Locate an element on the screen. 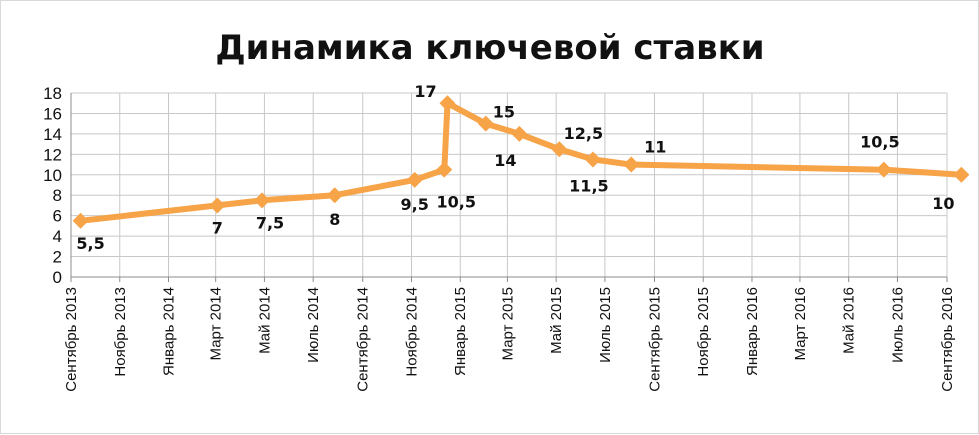  data-label: 7,5 is located at coordinates (270, 222).